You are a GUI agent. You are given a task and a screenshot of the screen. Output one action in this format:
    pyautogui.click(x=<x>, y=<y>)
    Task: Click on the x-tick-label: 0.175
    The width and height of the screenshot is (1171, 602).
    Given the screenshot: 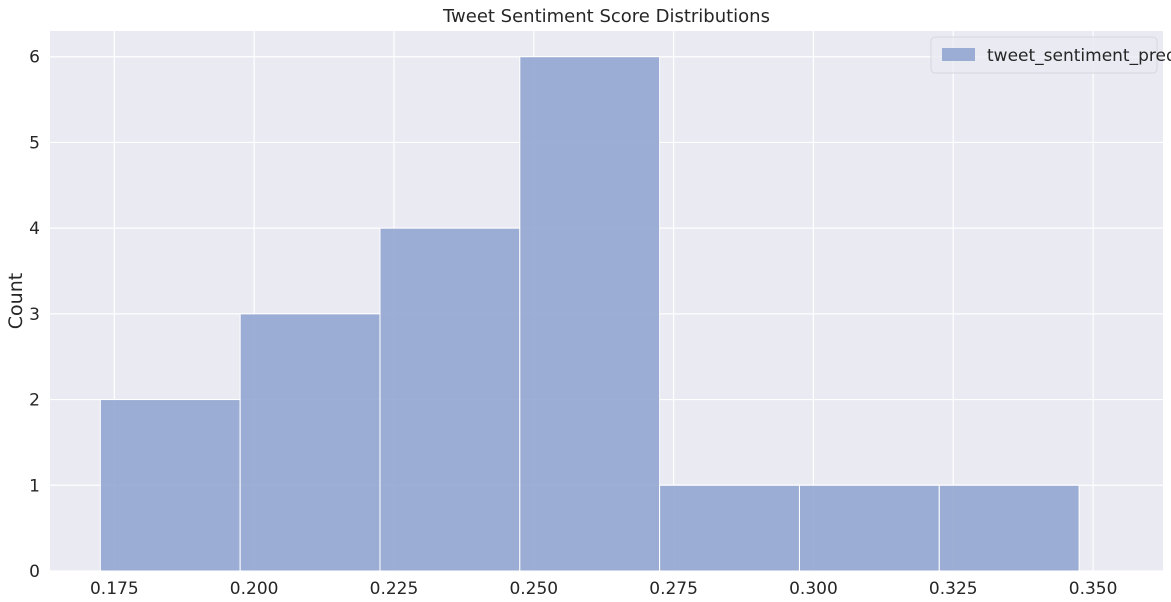 What is the action you would take?
    pyautogui.click(x=114, y=589)
    